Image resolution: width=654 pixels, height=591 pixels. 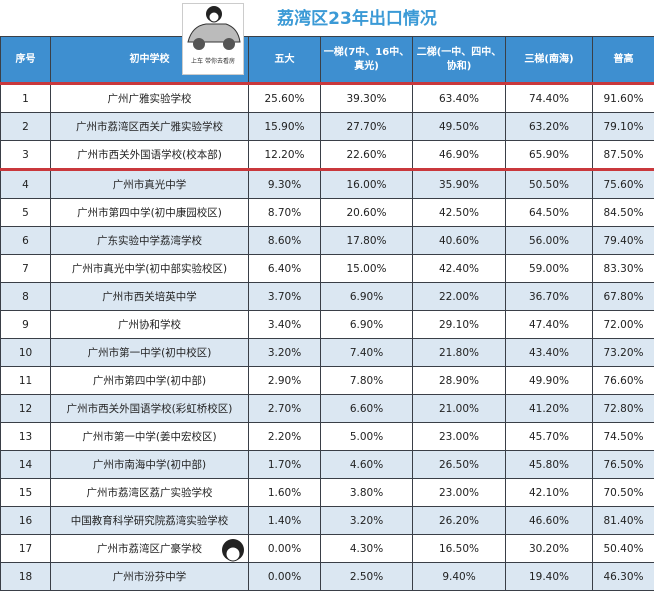 What do you see at coordinates (285, 155) in the screenshot?
I see `table-cell: 12.20%` at bounding box center [285, 155].